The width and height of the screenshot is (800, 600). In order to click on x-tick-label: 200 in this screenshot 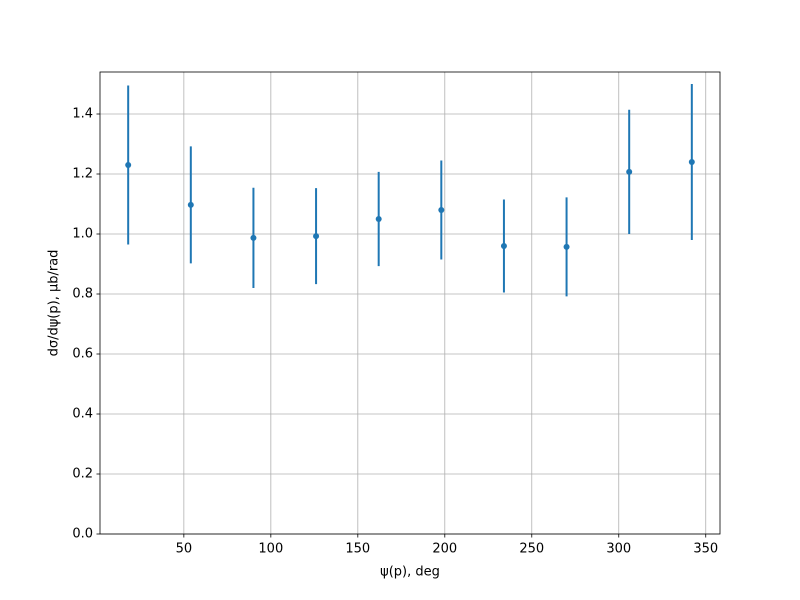, I will do `click(444, 549)`.